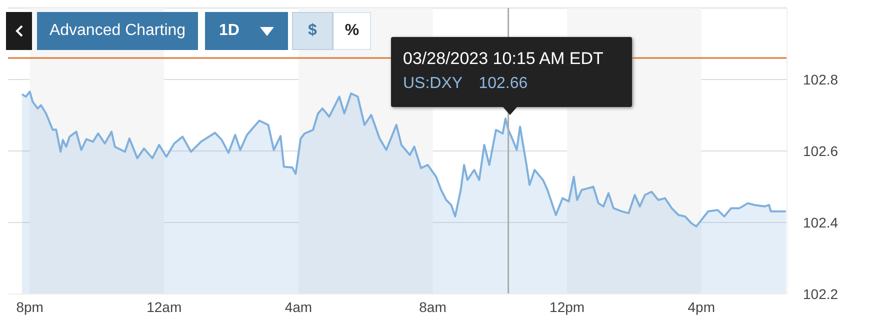  I want to click on annotation: $, so click(312, 31).